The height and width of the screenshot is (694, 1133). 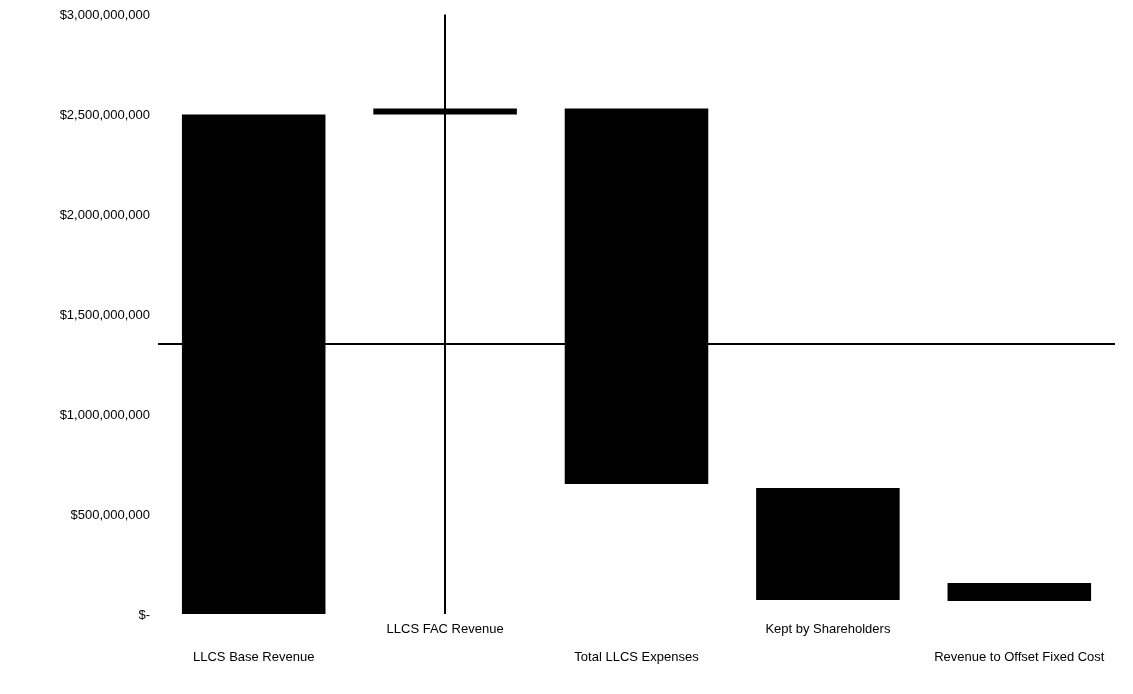 What do you see at coordinates (1019, 656) in the screenshot?
I see `x-tick-label: Revenue to Offset Fixed Cost` at bounding box center [1019, 656].